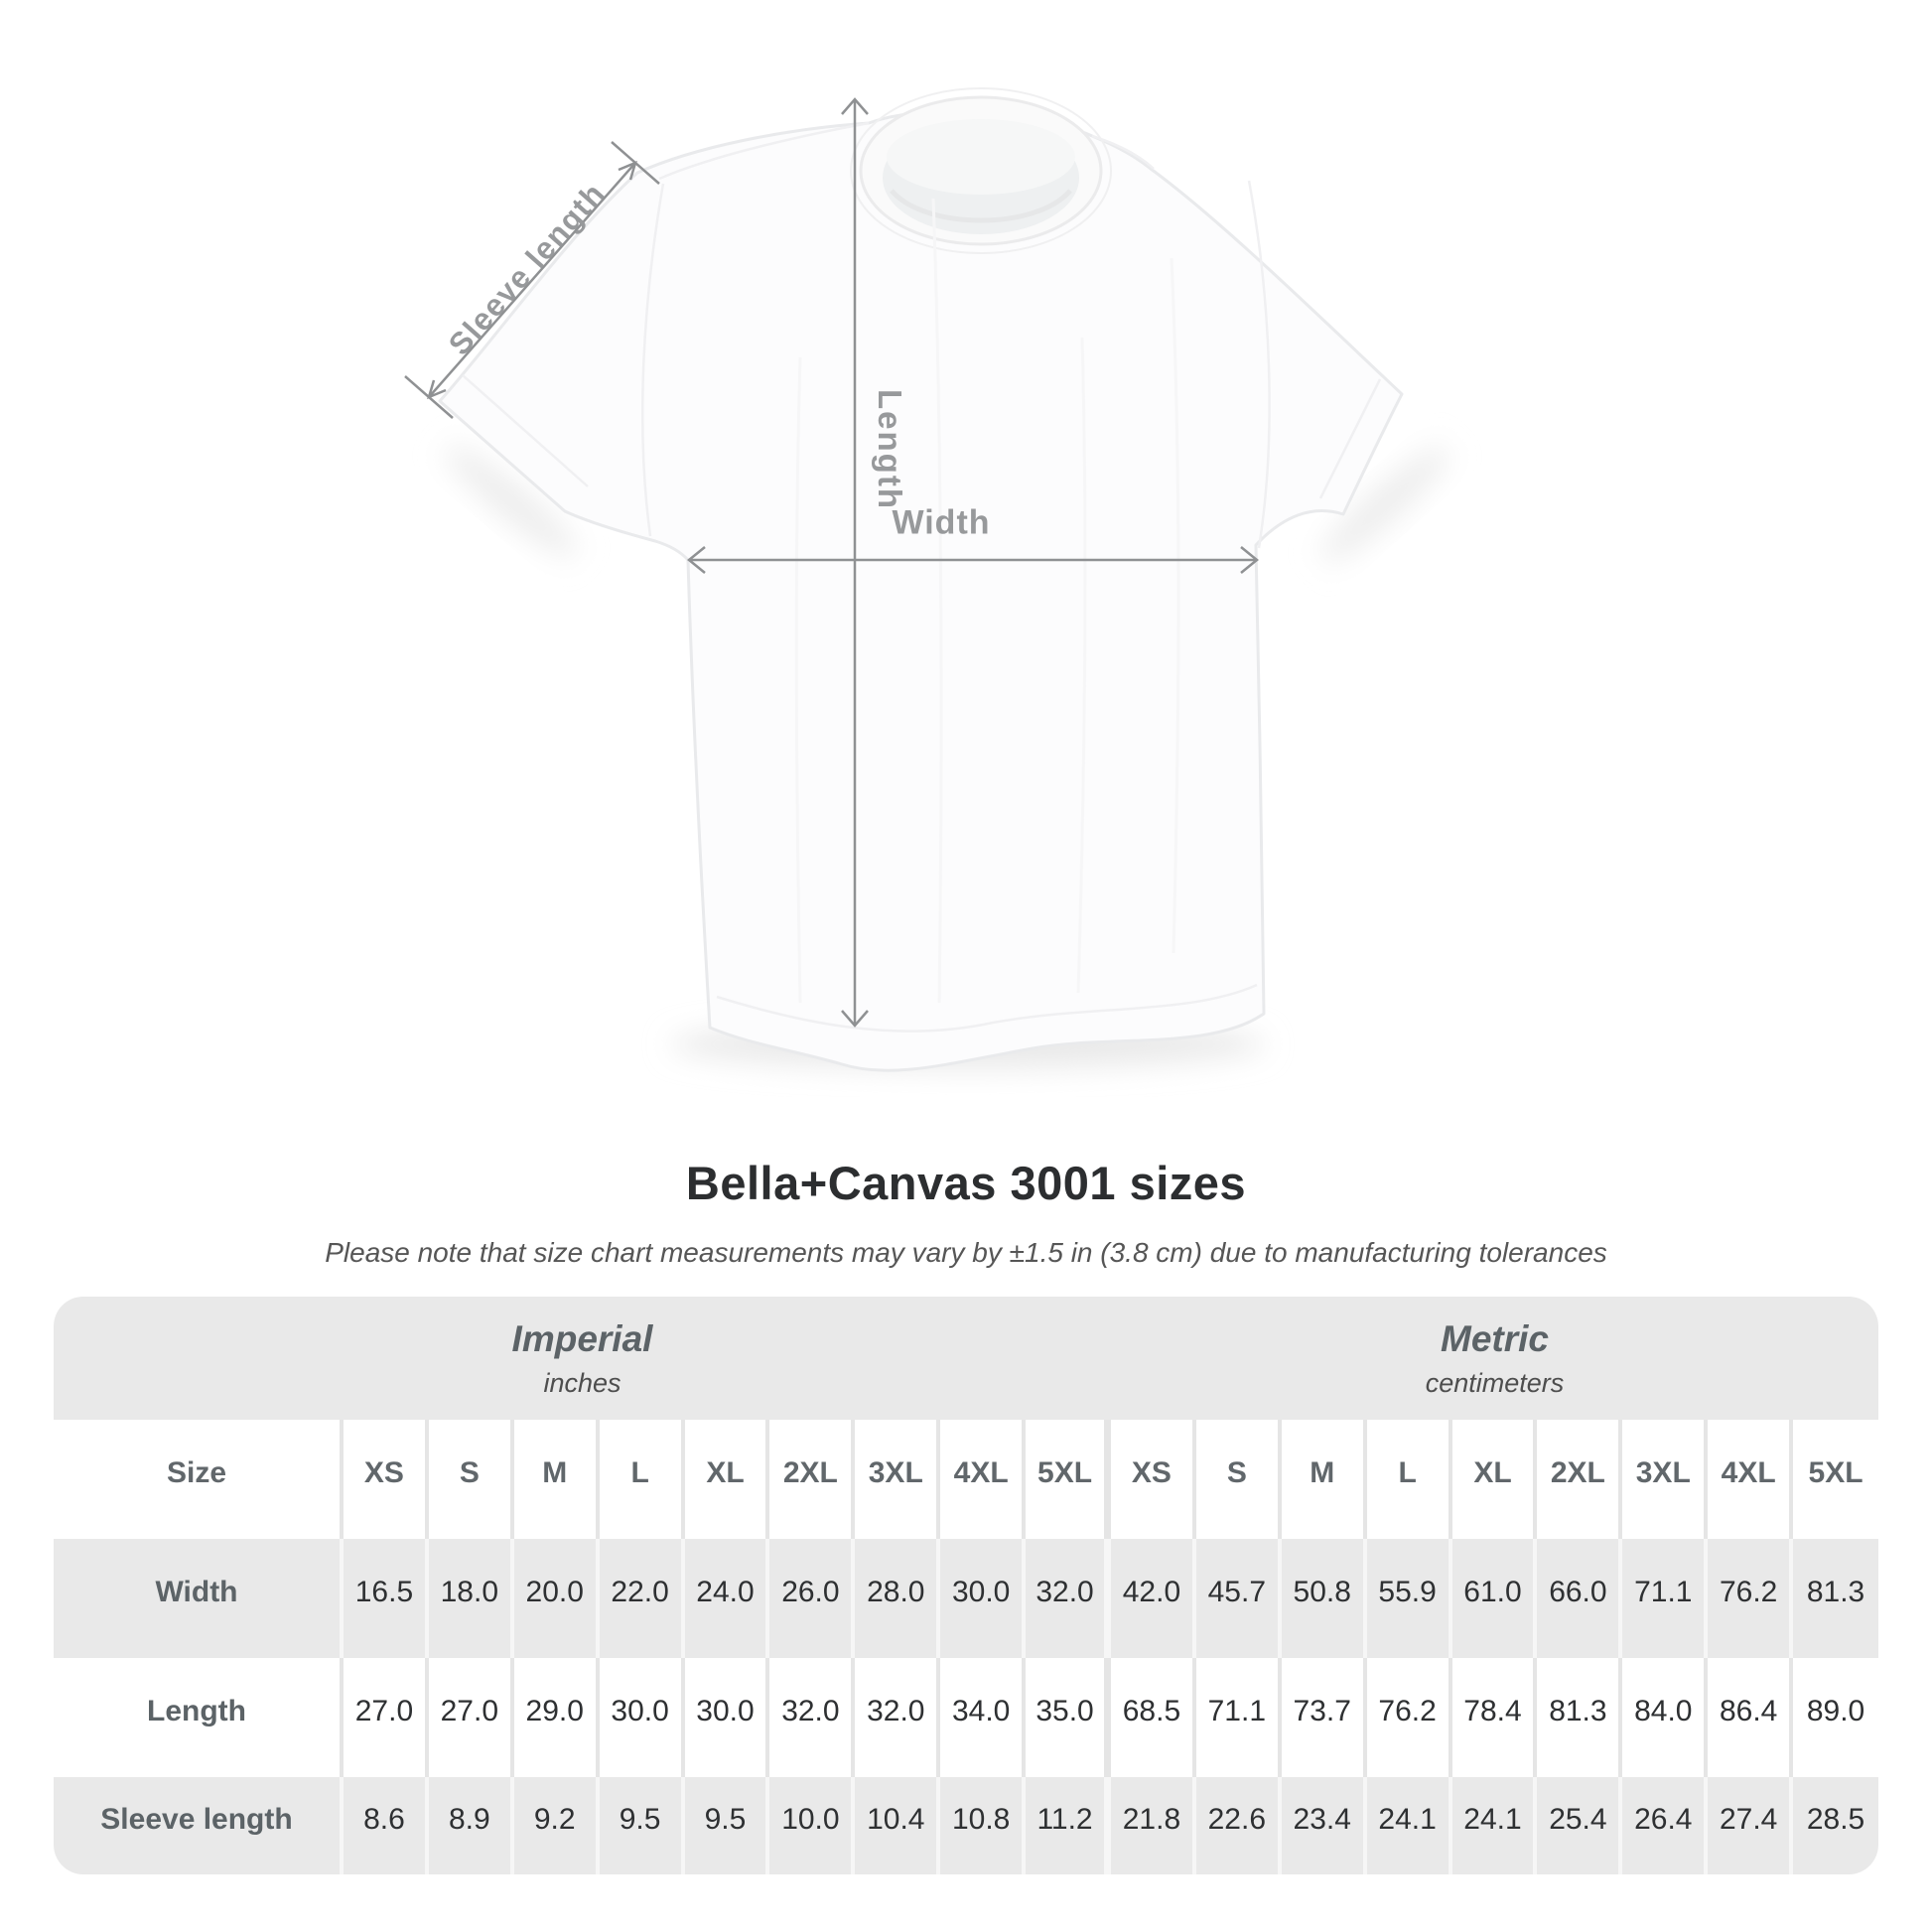 The height and width of the screenshot is (1932, 1932). What do you see at coordinates (582, 1338) in the screenshot?
I see `imperial-label: Imperial` at bounding box center [582, 1338].